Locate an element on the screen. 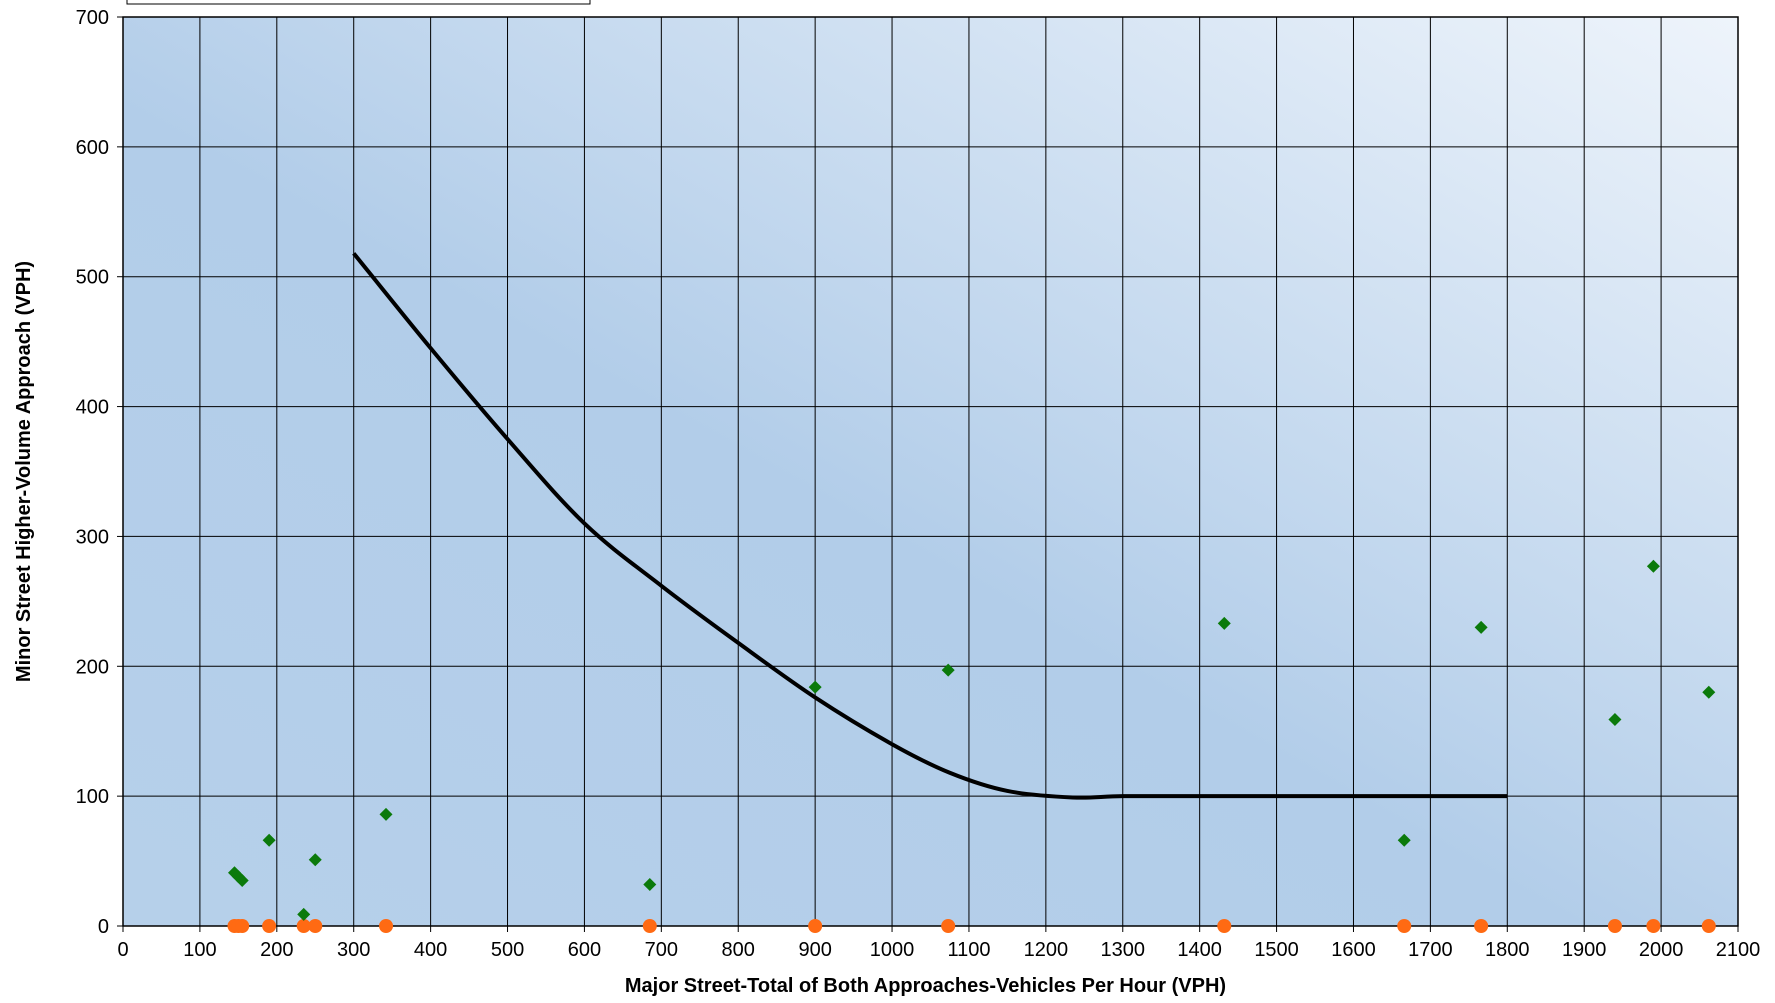  x-tick-label: 700 is located at coordinates (661, 950).